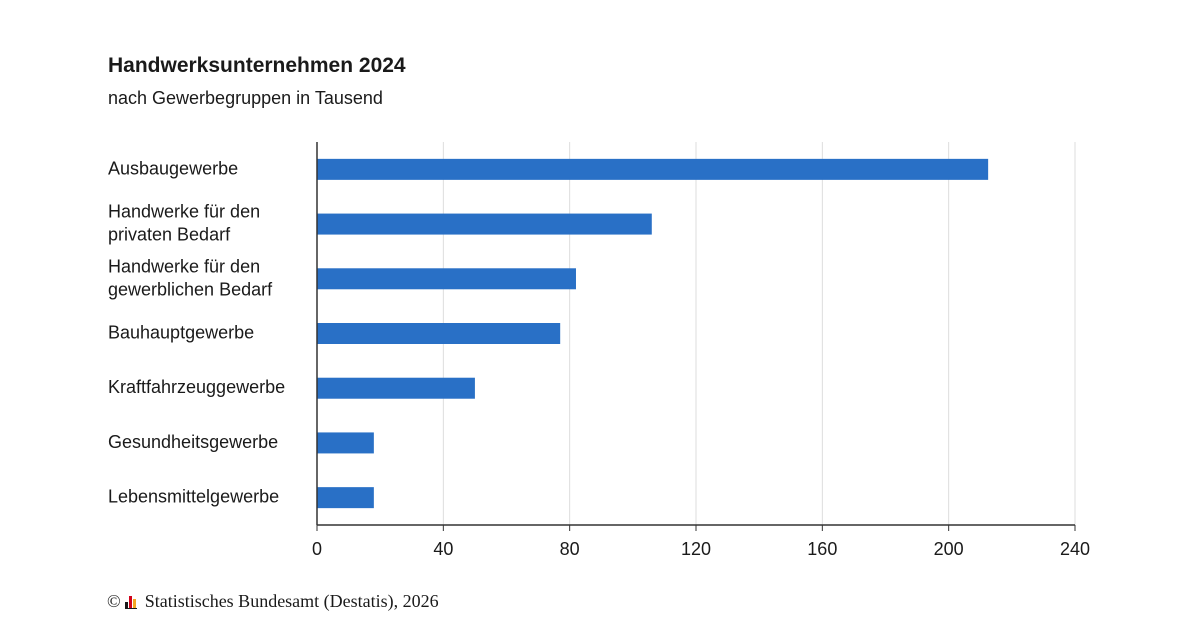 The image size is (1200, 630). I want to click on category-label-2: Handwerke für den gewerblichen Bedarf, so click(190, 277).